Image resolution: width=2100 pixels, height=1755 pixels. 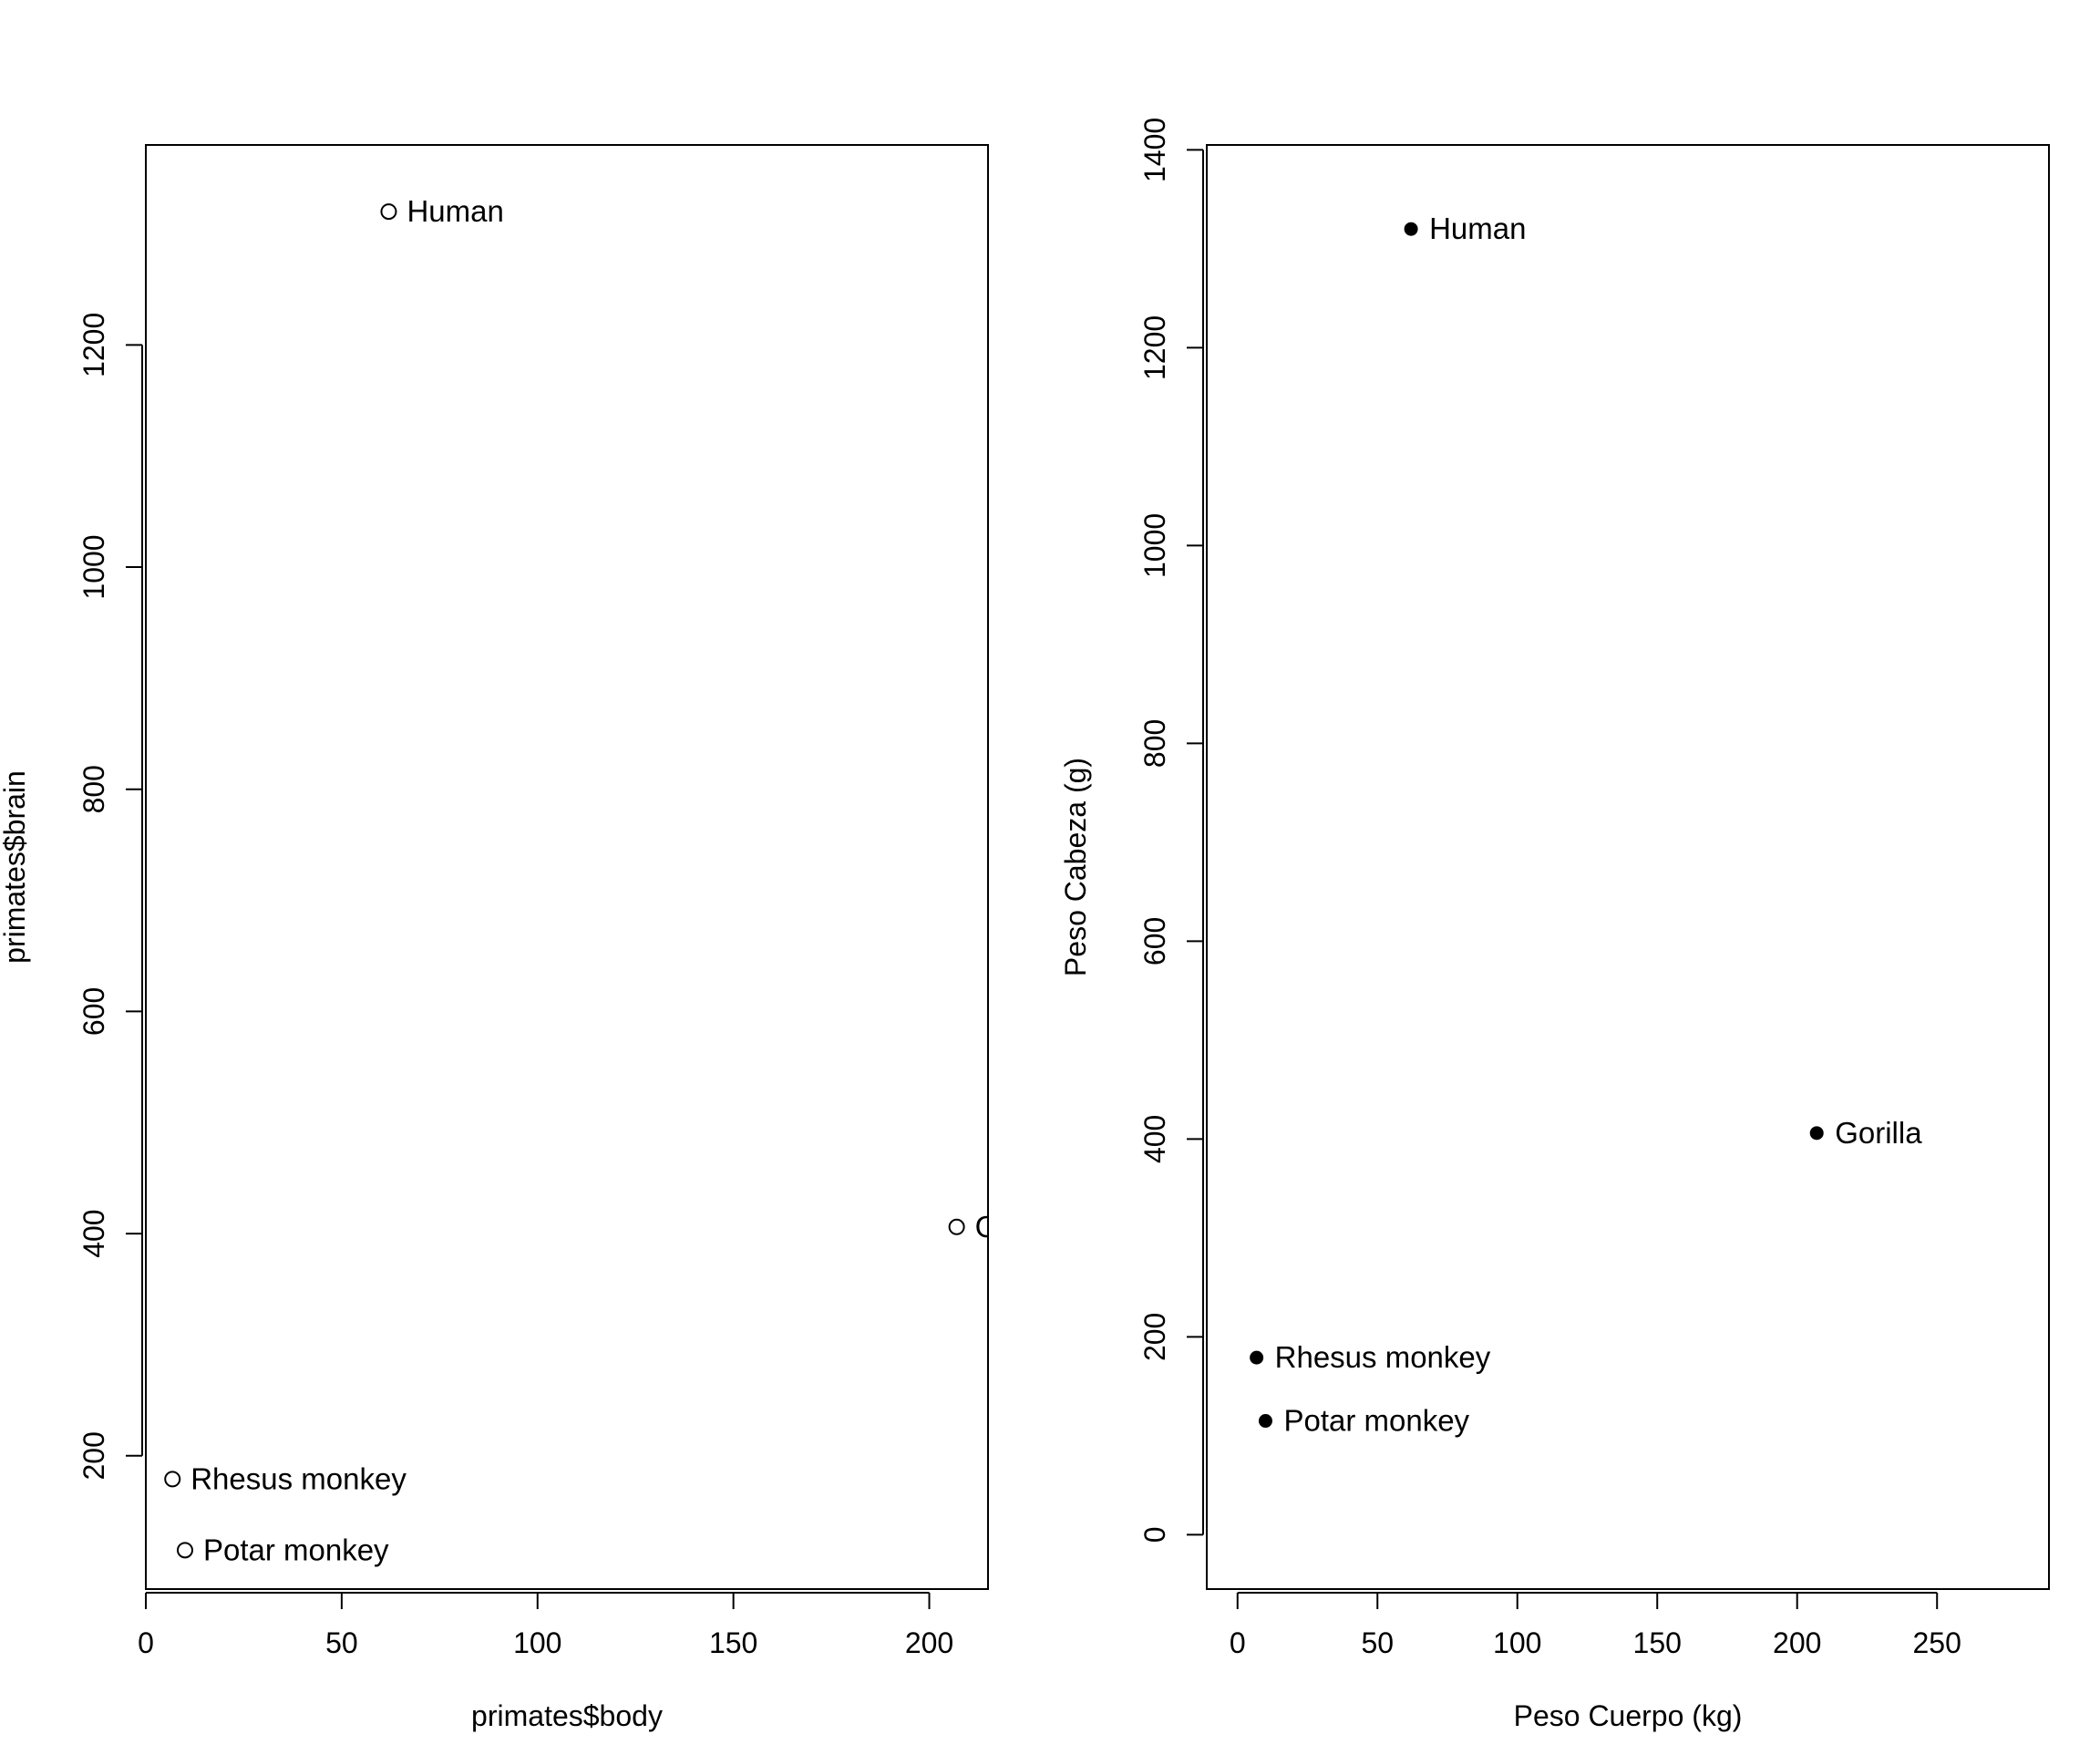 What do you see at coordinates (1937, 1642) in the screenshot?
I see `x-tick-label: 250` at bounding box center [1937, 1642].